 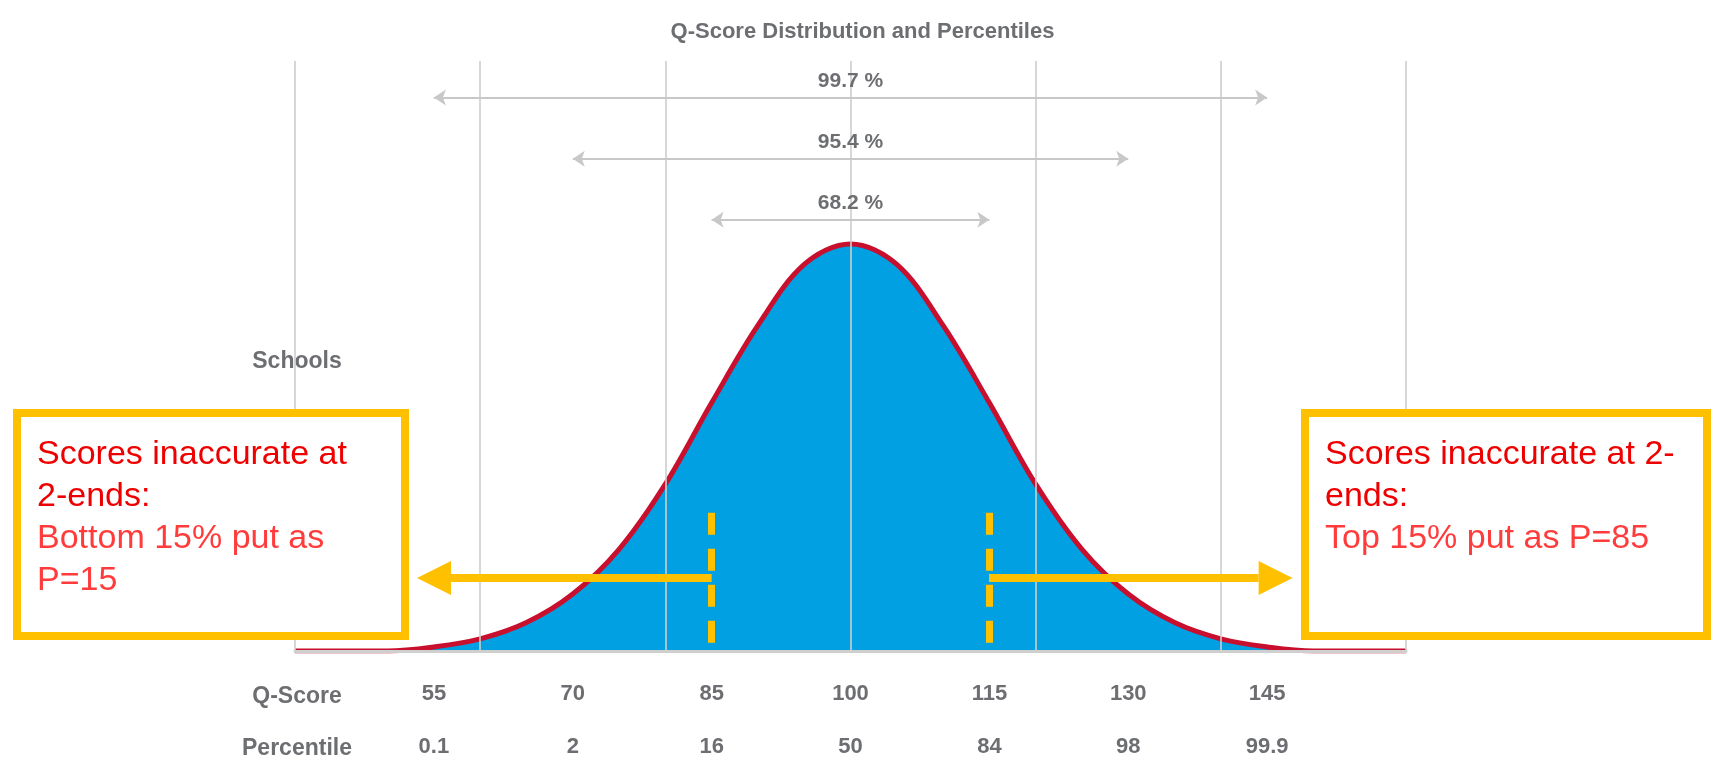 What do you see at coordinates (1128, 745) in the screenshot?
I see `text: 98` at bounding box center [1128, 745].